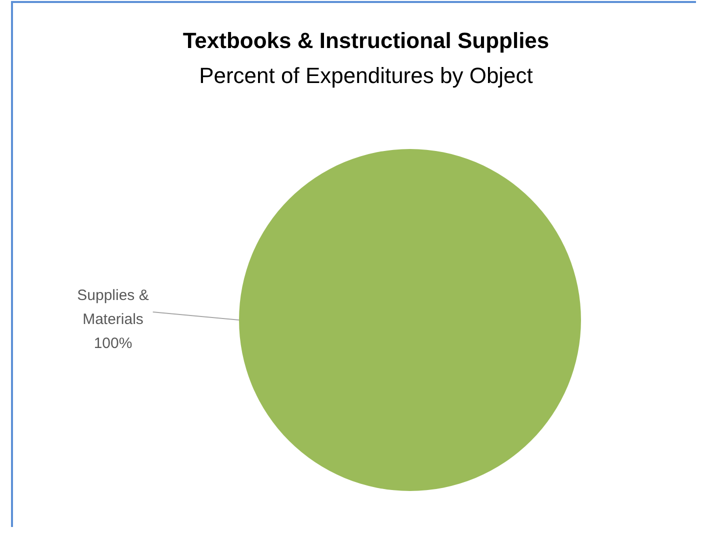  Describe the element at coordinates (113, 307) in the screenshot. I see `slice-label: Supplies & Materials` at that location.